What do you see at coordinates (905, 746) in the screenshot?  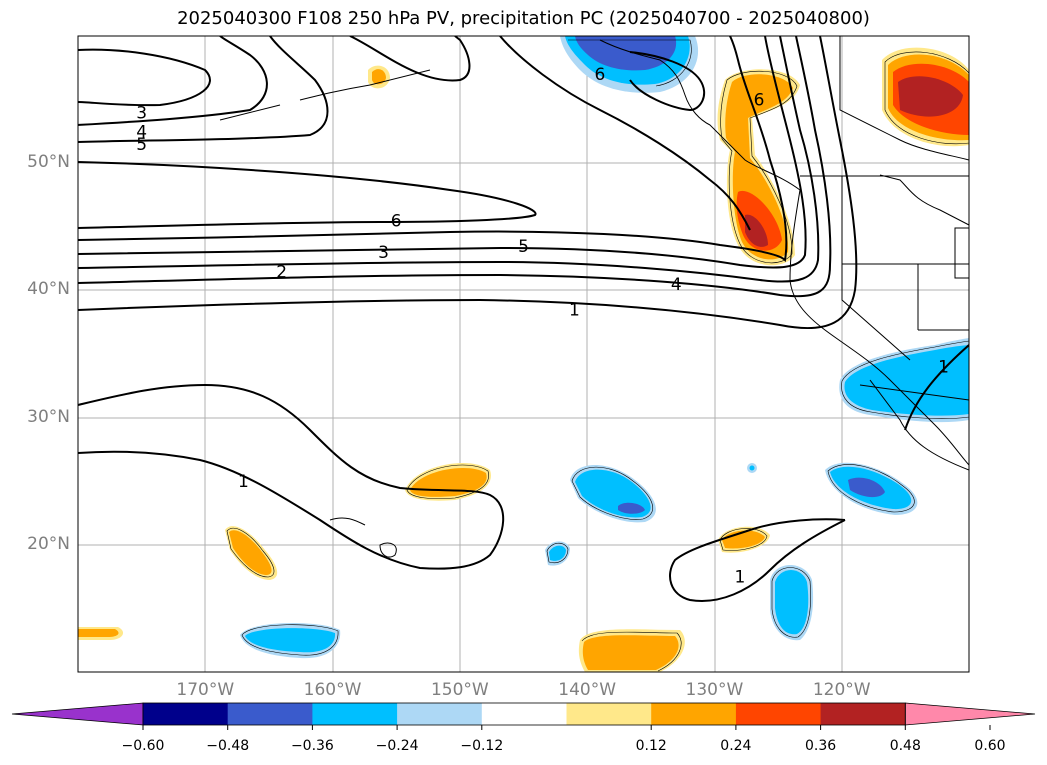 I see `colorbar-tick-label: 0.48` at bounding box center [905, 746].